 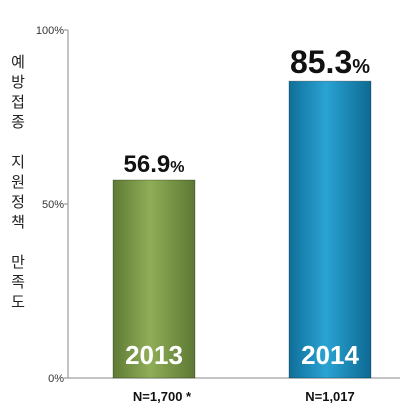 I want to click on category-label: 2014, so click(x=330, y=355).